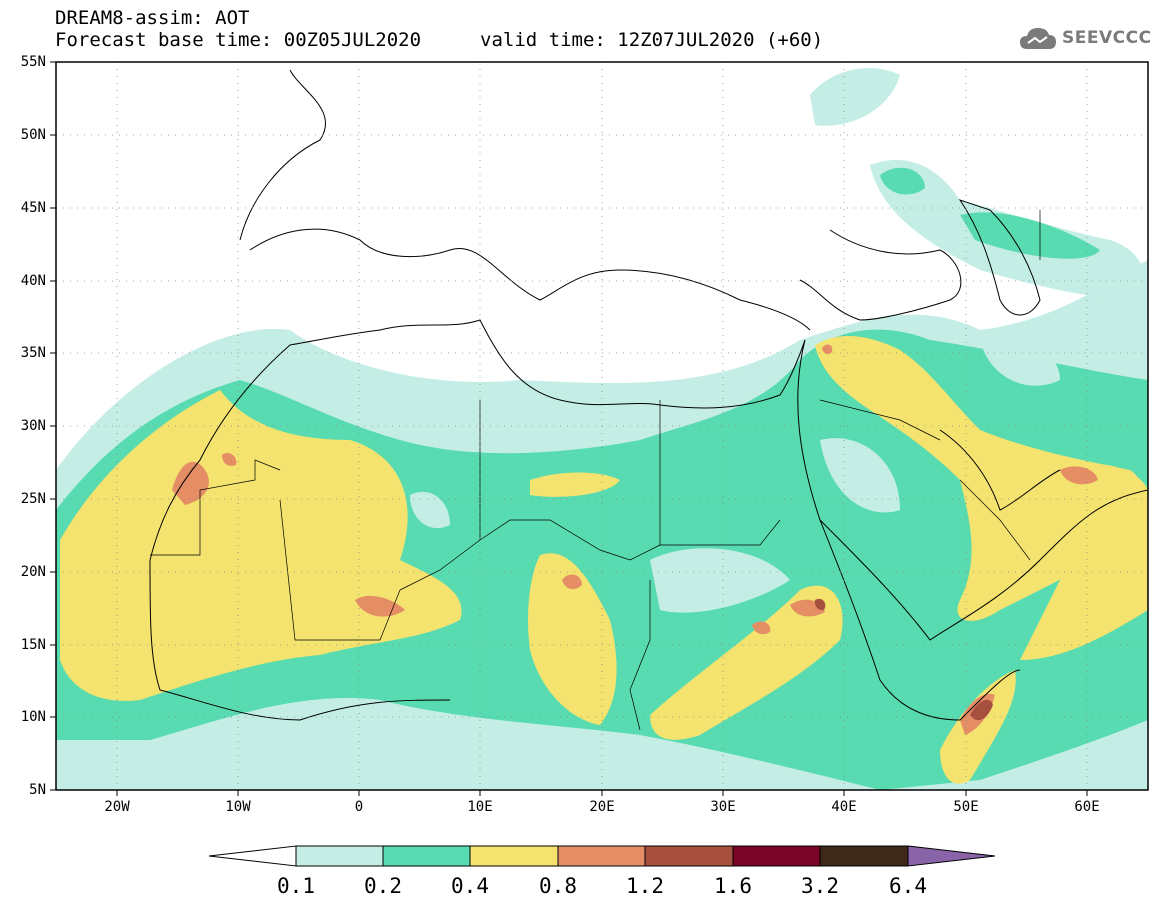 The image size is (1165, 905). What do you see at coordinates (652, 40) in the screenshot?
I see `valid-time: valid time: 12Z07JUL2020 (+60)` at bounding box center [652, 40].